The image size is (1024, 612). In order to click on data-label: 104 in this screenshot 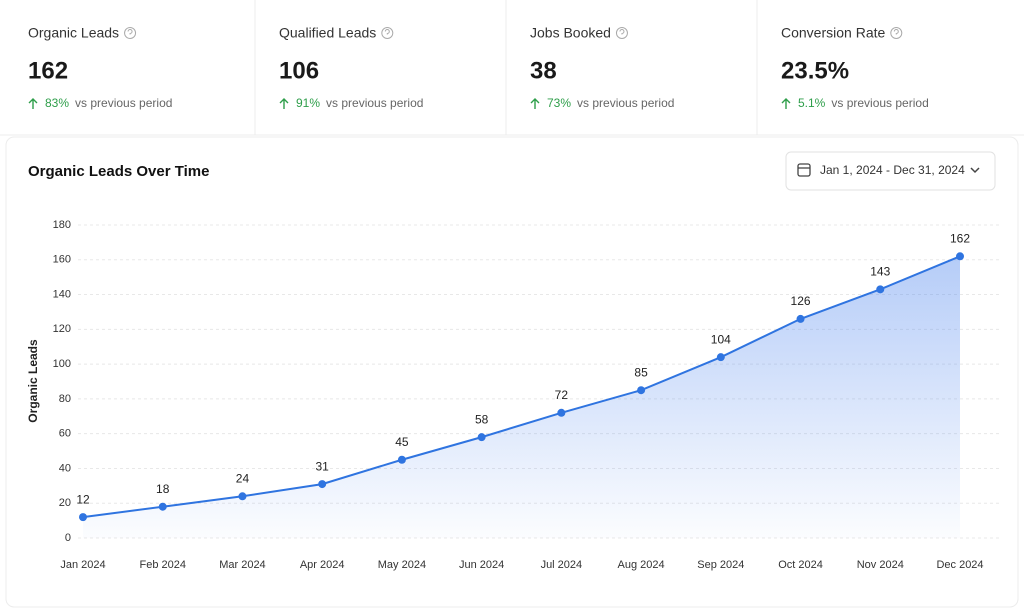, I will do `click(721, 339)`.